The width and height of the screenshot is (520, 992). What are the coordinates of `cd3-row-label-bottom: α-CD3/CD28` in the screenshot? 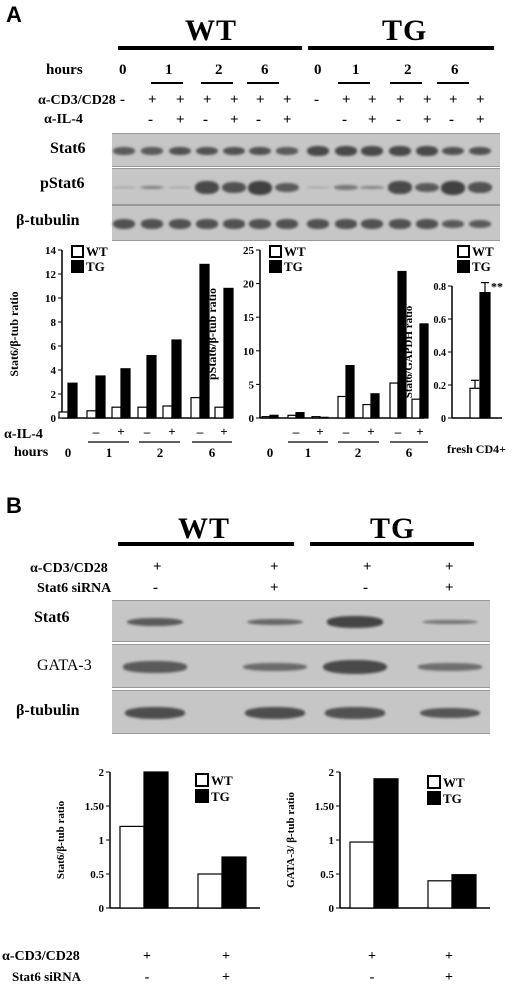 It's located at (41, 956).